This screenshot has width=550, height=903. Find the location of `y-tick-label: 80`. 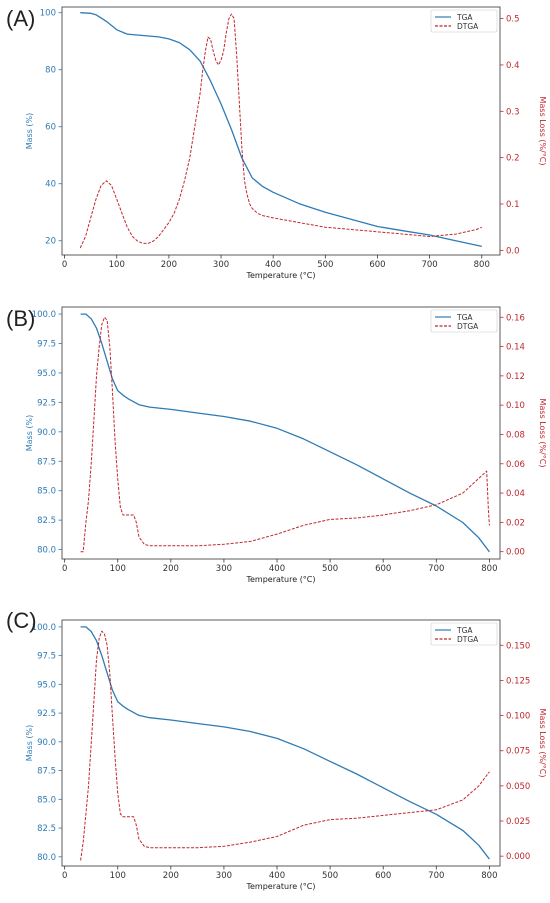

y-tick-label: 80 is located at coordinates (50, 71).